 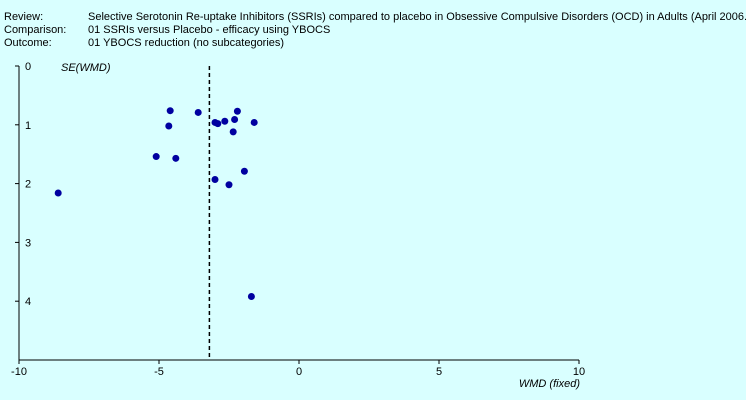 What do you see at coordinates (186, 43) in the screenshot?
I see `outcome-value: 01 YBOCS reduction (no subcategories)` at bounding box center [186, 43].